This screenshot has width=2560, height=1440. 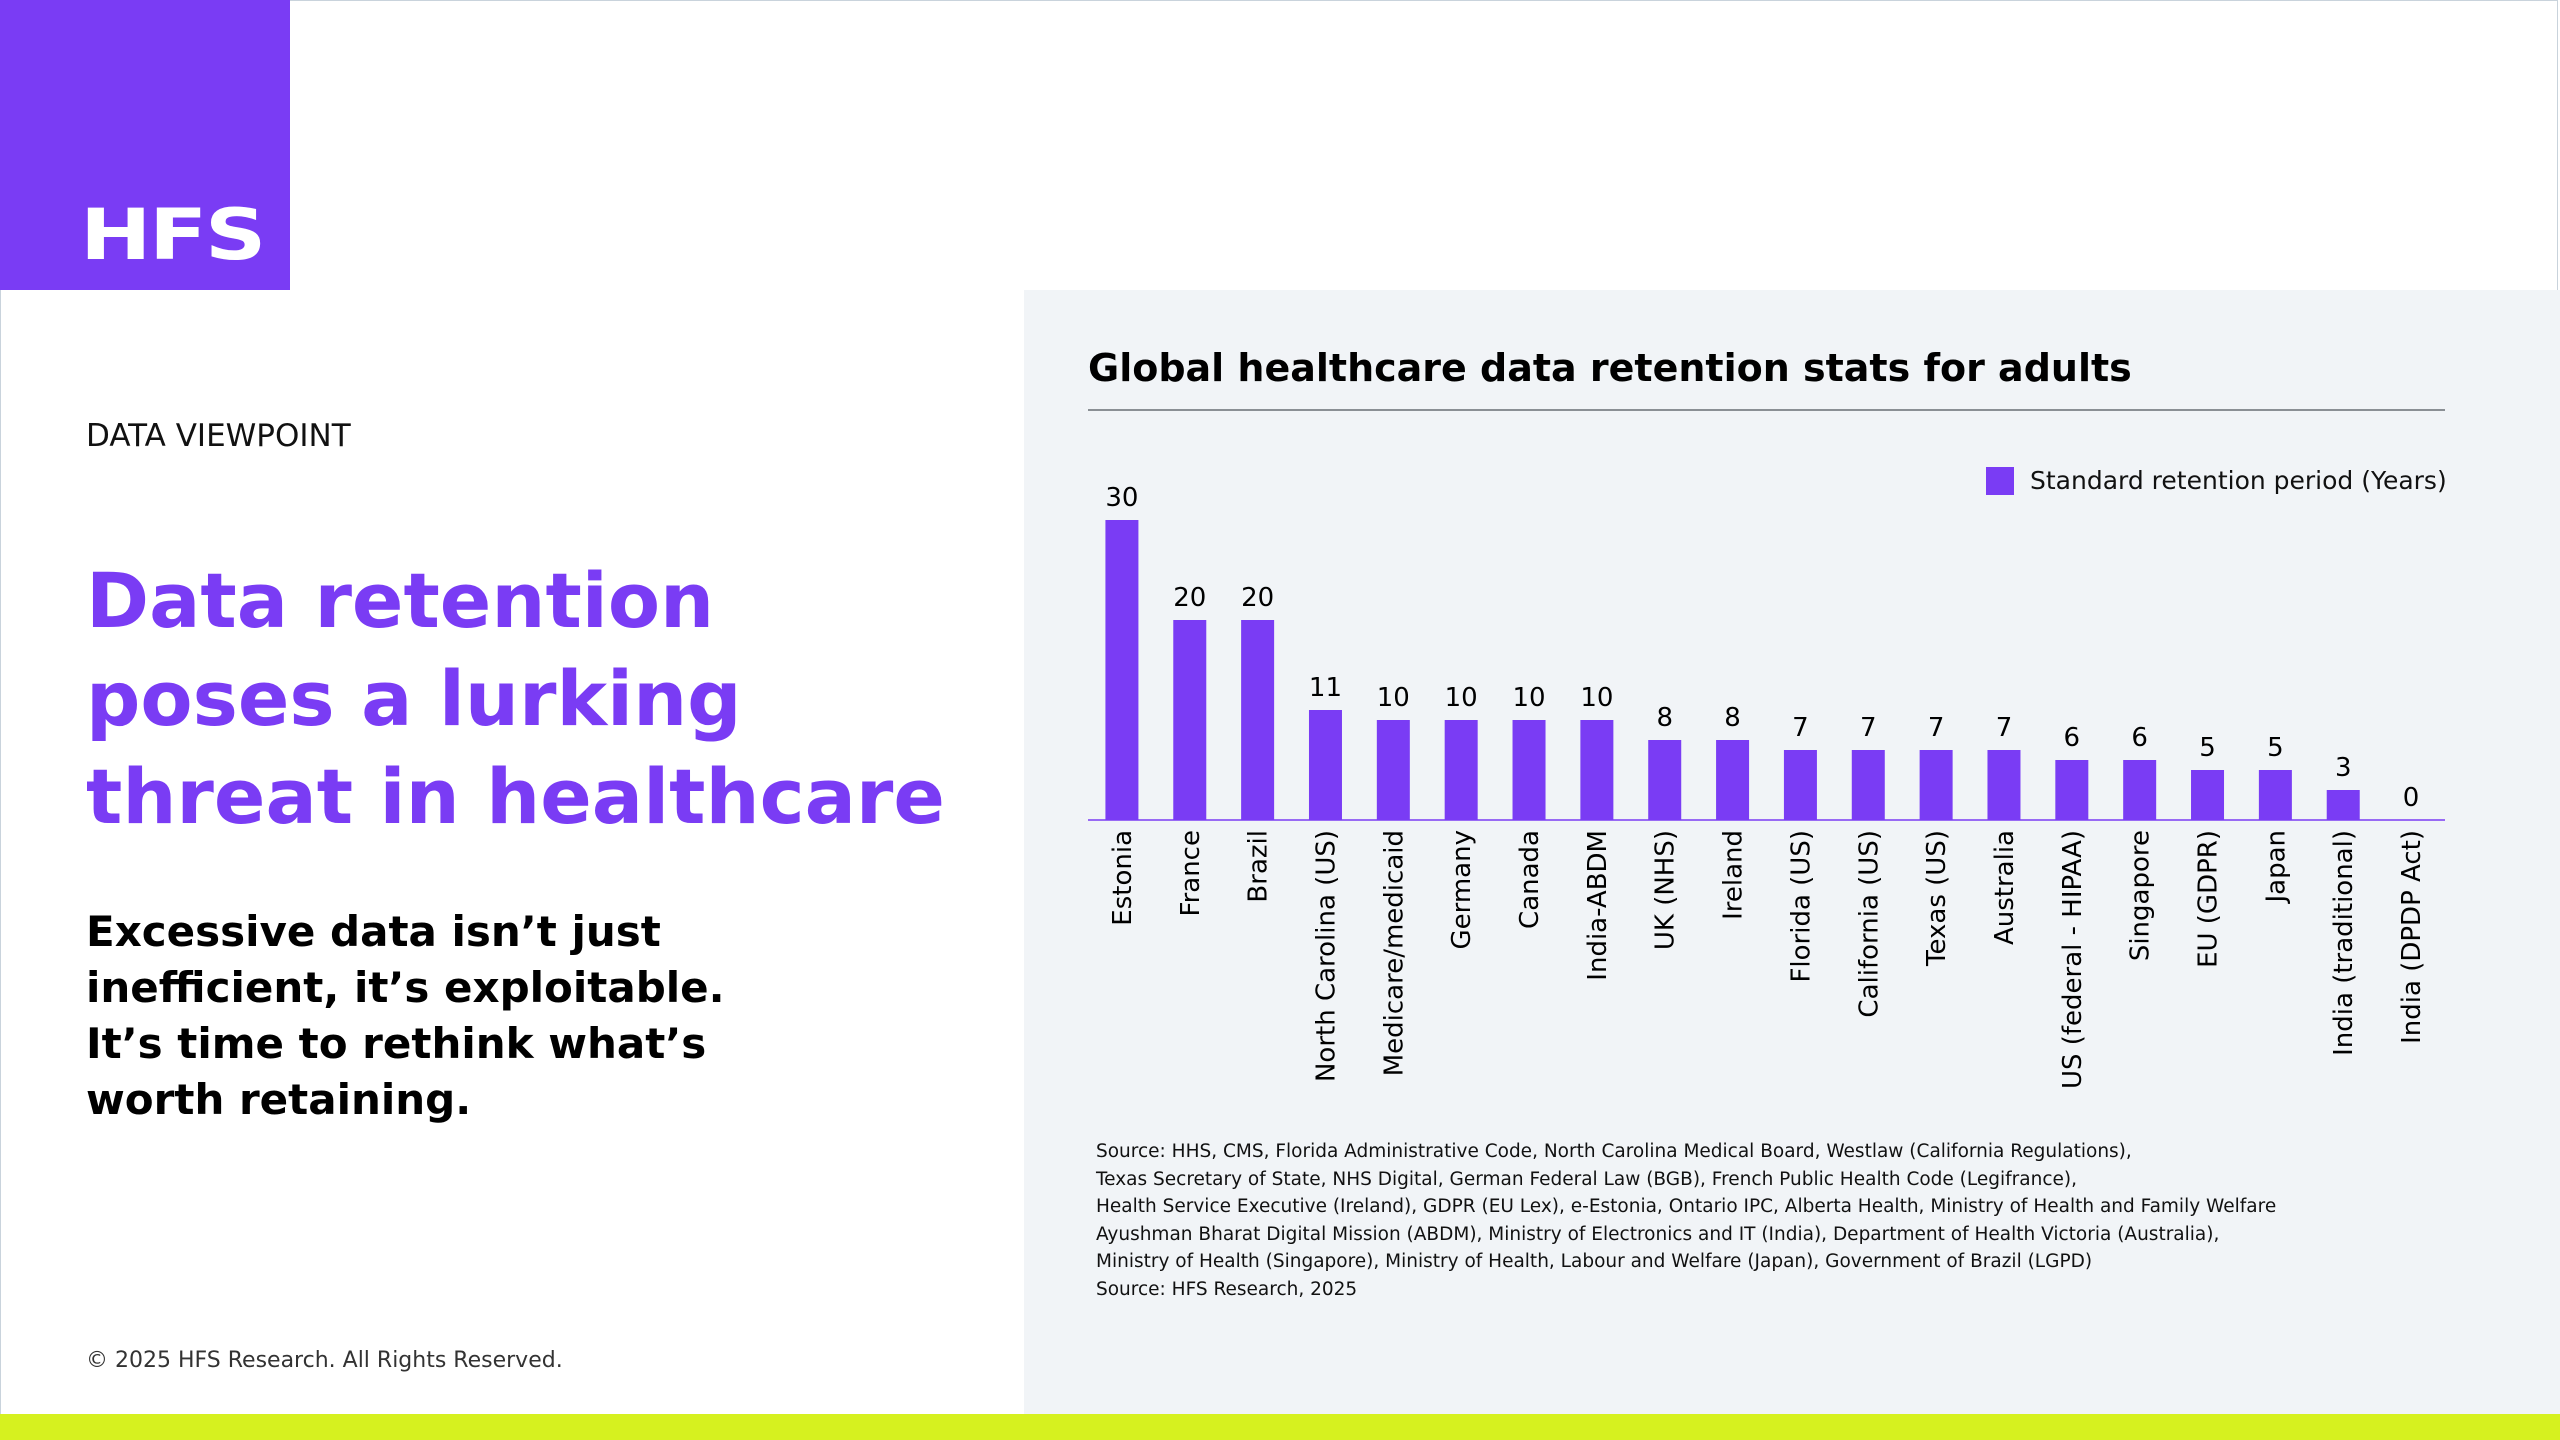 I want to click on section-kicker: DATA VIEWPOINT, so click(x=218, y=436).